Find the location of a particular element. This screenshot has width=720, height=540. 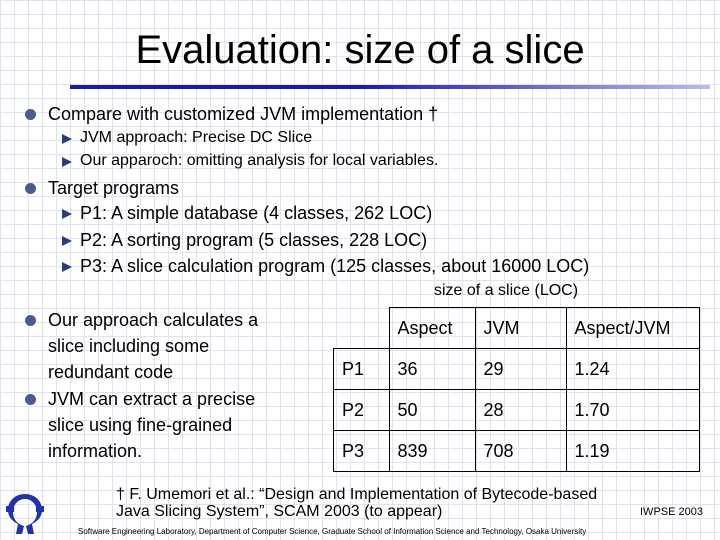

header-cell: Aspect is located at coordinates (432, 328).